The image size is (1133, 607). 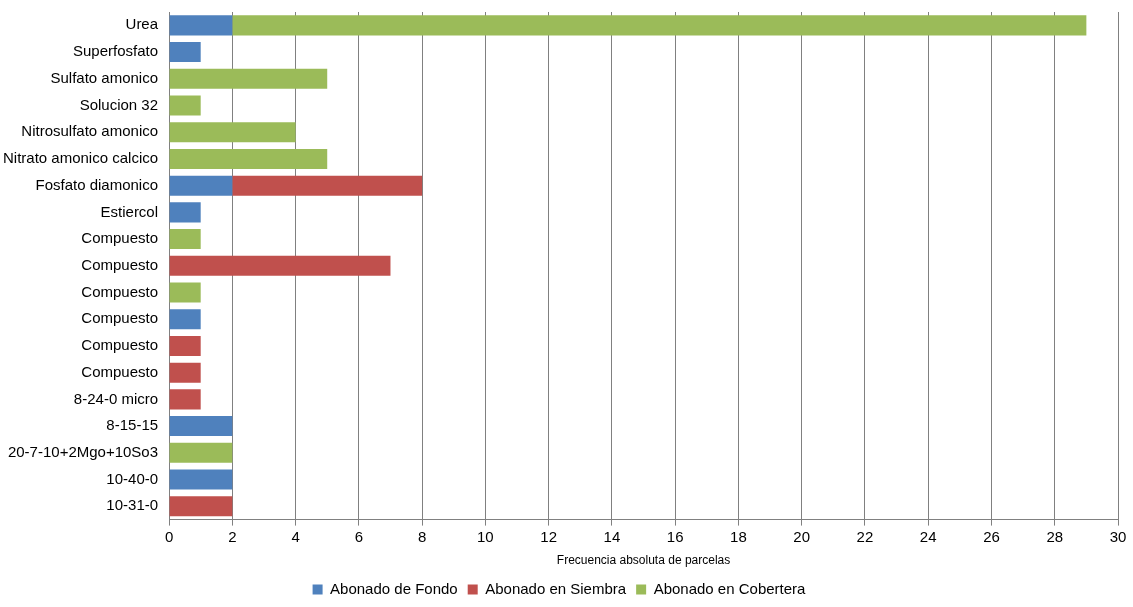 I want to click on x-tick-label: 18, so click(x=738, y=536).